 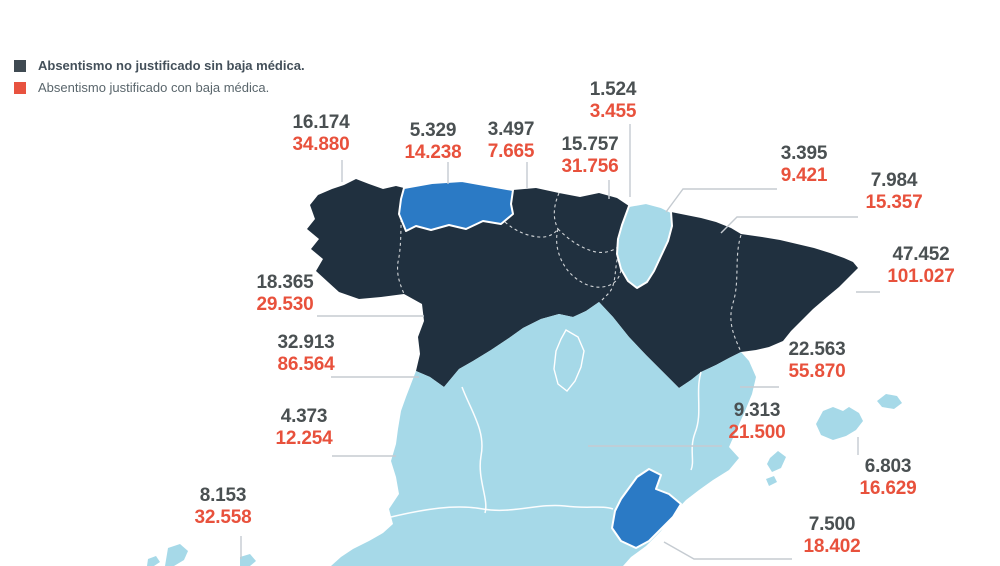 I want to click on region-madrid, so click(x=569, y=360).